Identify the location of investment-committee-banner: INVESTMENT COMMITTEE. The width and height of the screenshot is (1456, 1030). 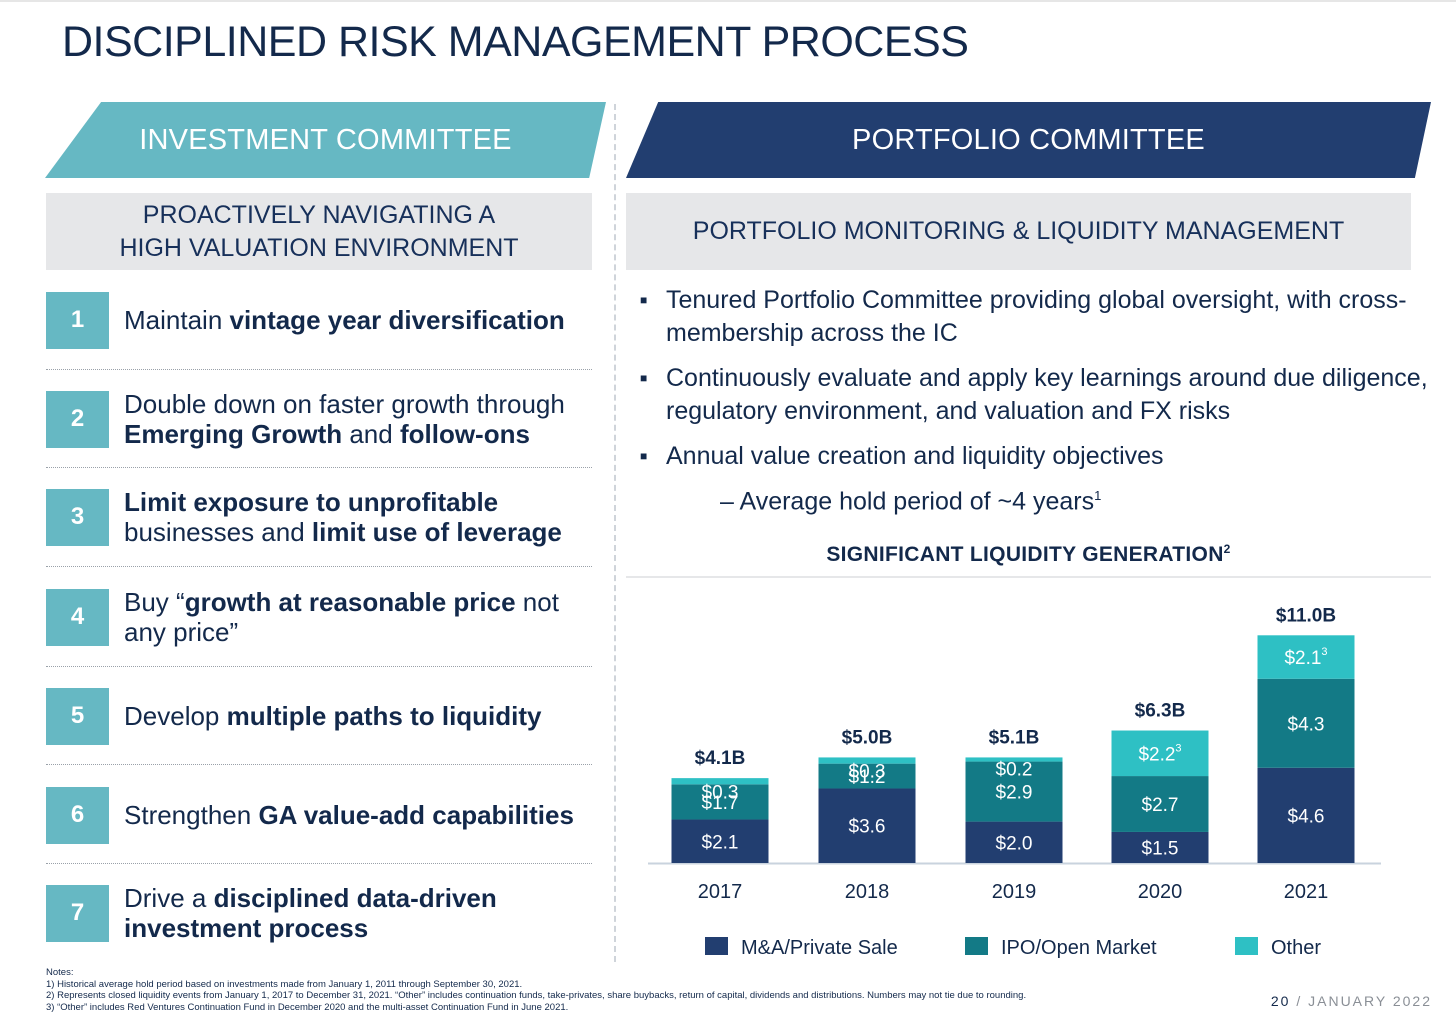
(325, 140).